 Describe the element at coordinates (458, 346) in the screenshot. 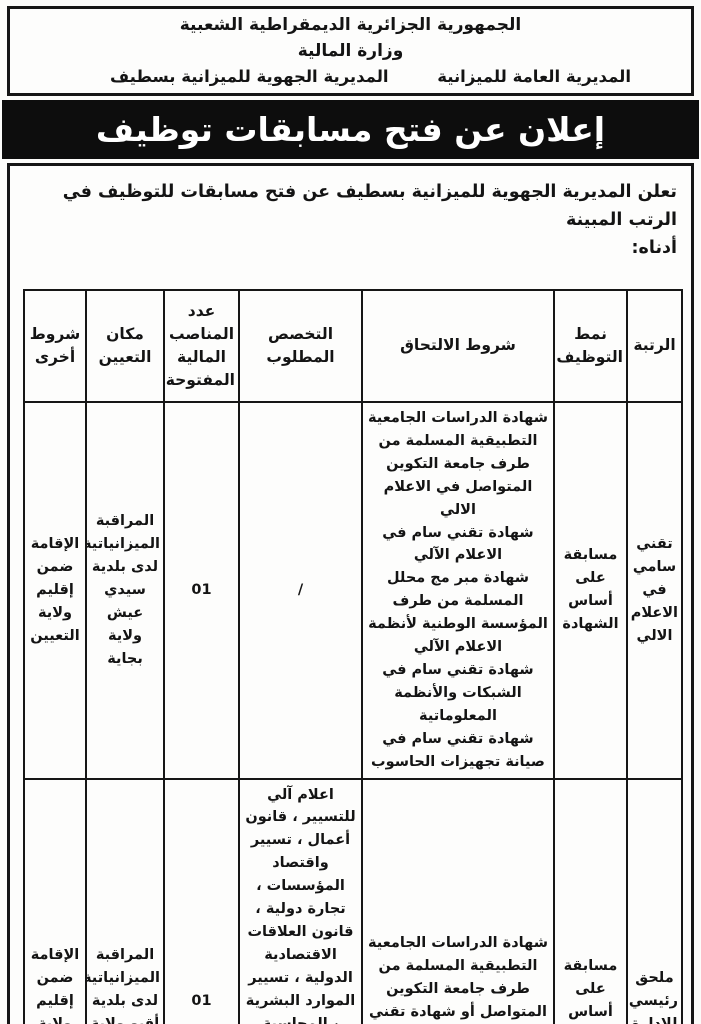

I see `col-header-admission-conditions: شروط الالتحاق` at that location.